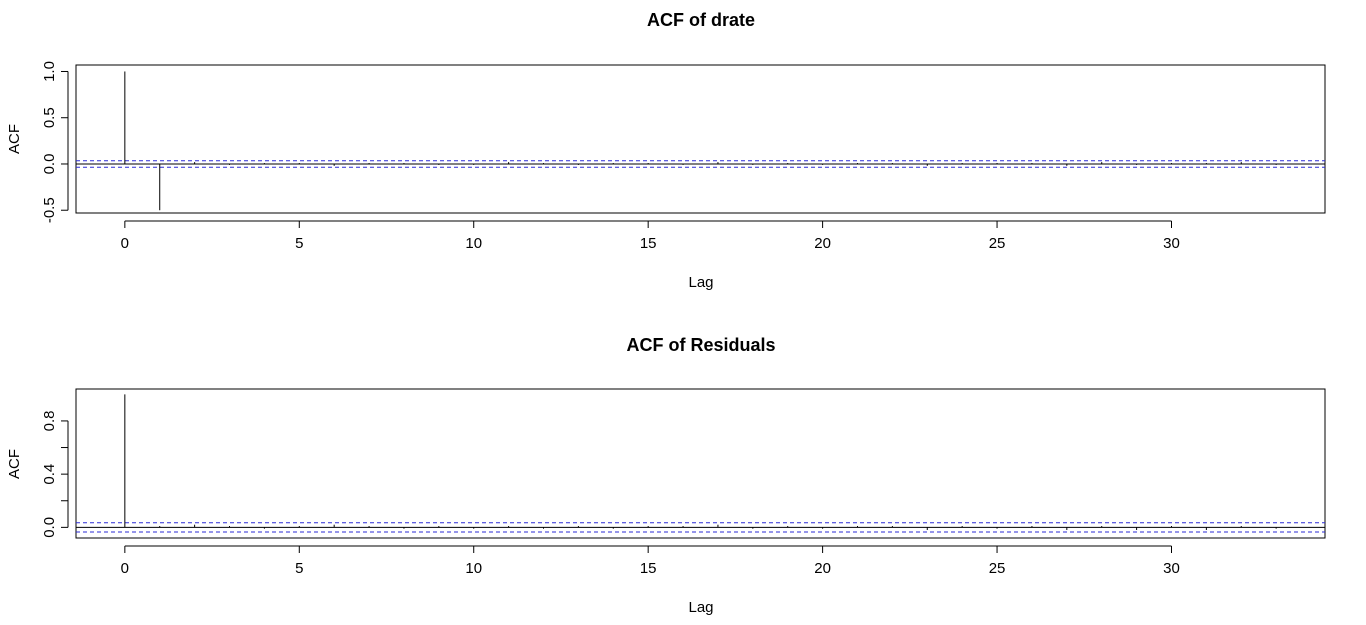  I want to click on y-tick-label: -0.5, so click(49, 210).